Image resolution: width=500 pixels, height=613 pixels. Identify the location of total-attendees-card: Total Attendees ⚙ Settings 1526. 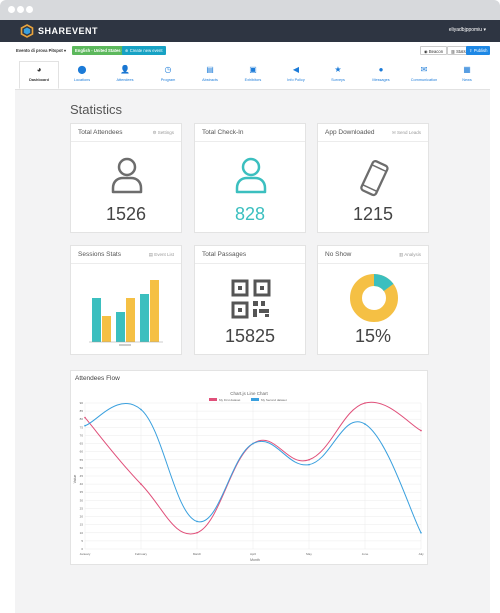
(126, 178).